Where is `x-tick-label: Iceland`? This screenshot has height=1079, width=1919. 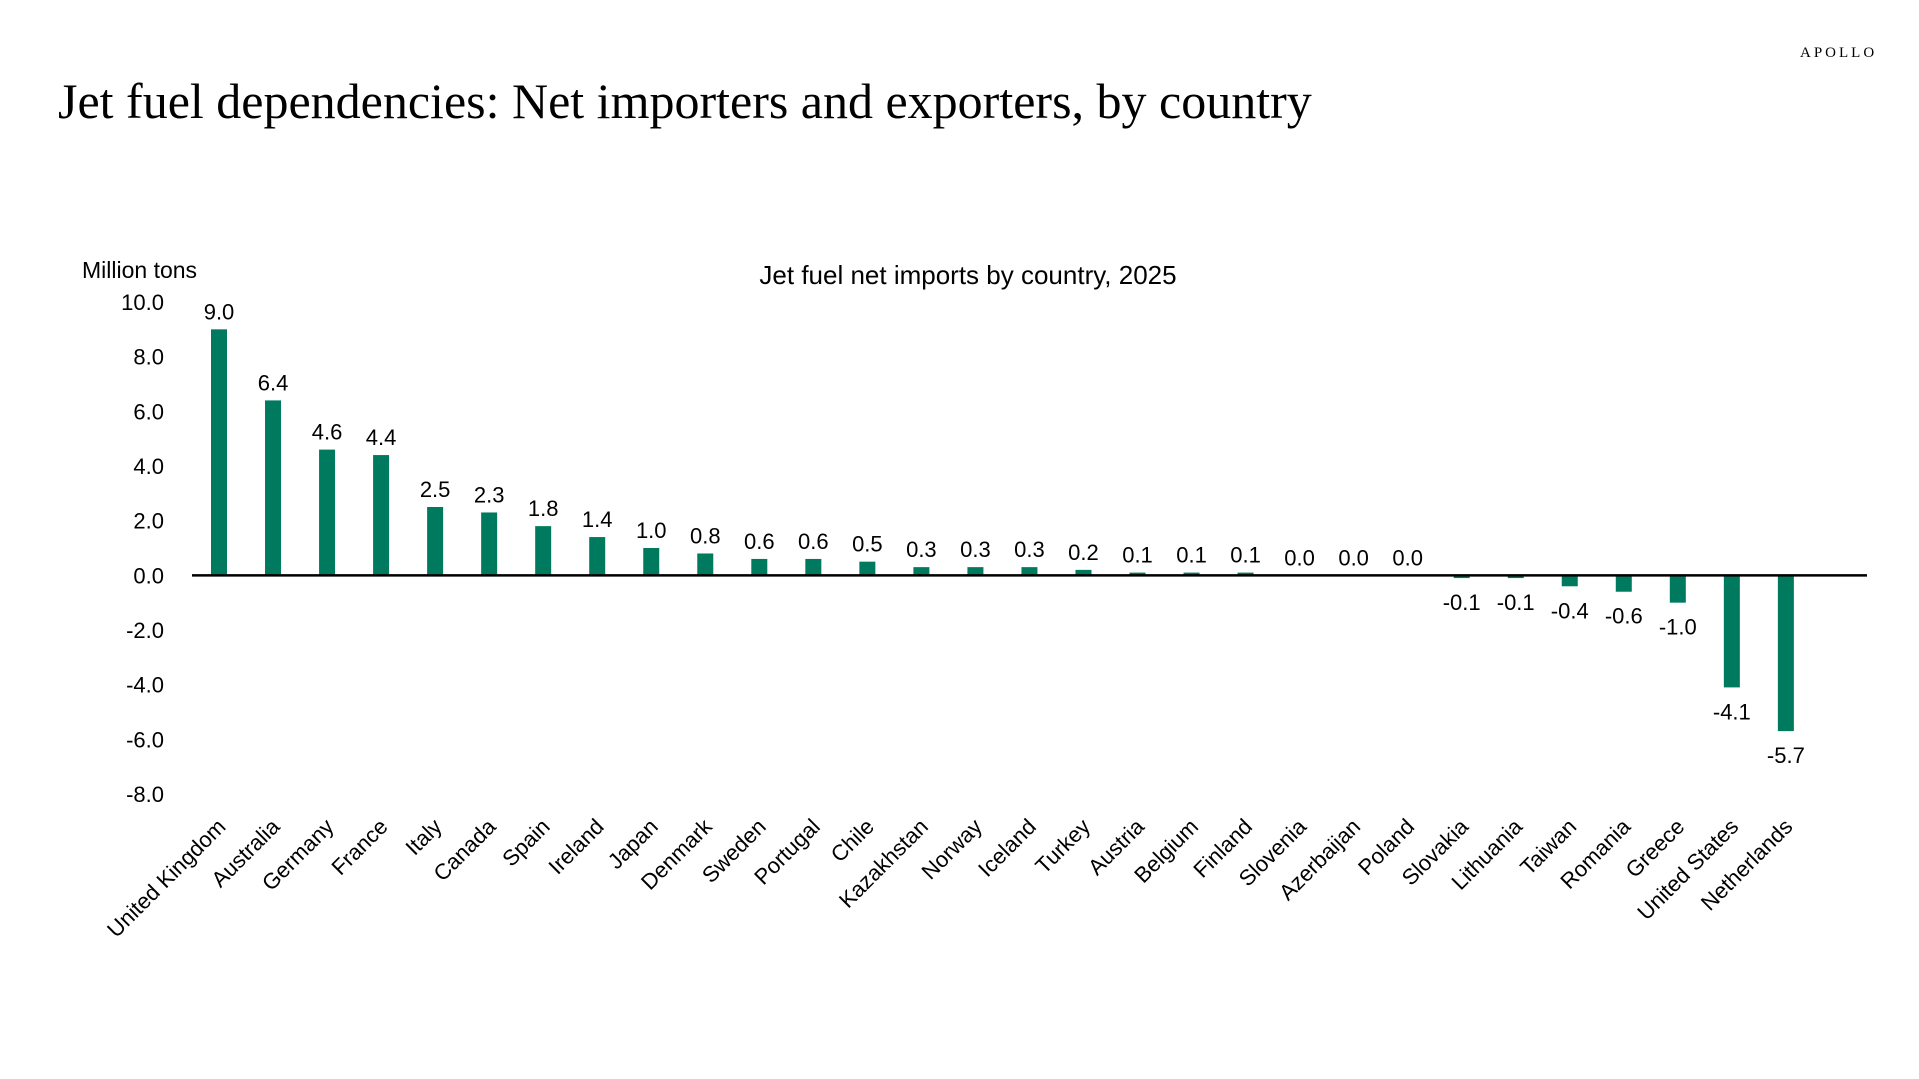 x-tick-label: Iceland is located at coordinates (1007, 848).